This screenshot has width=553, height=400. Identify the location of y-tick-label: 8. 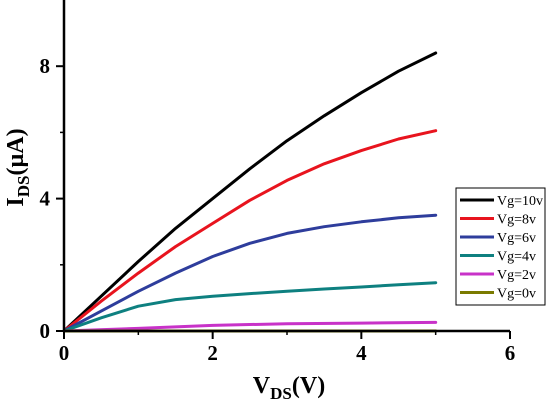
(45, 66).